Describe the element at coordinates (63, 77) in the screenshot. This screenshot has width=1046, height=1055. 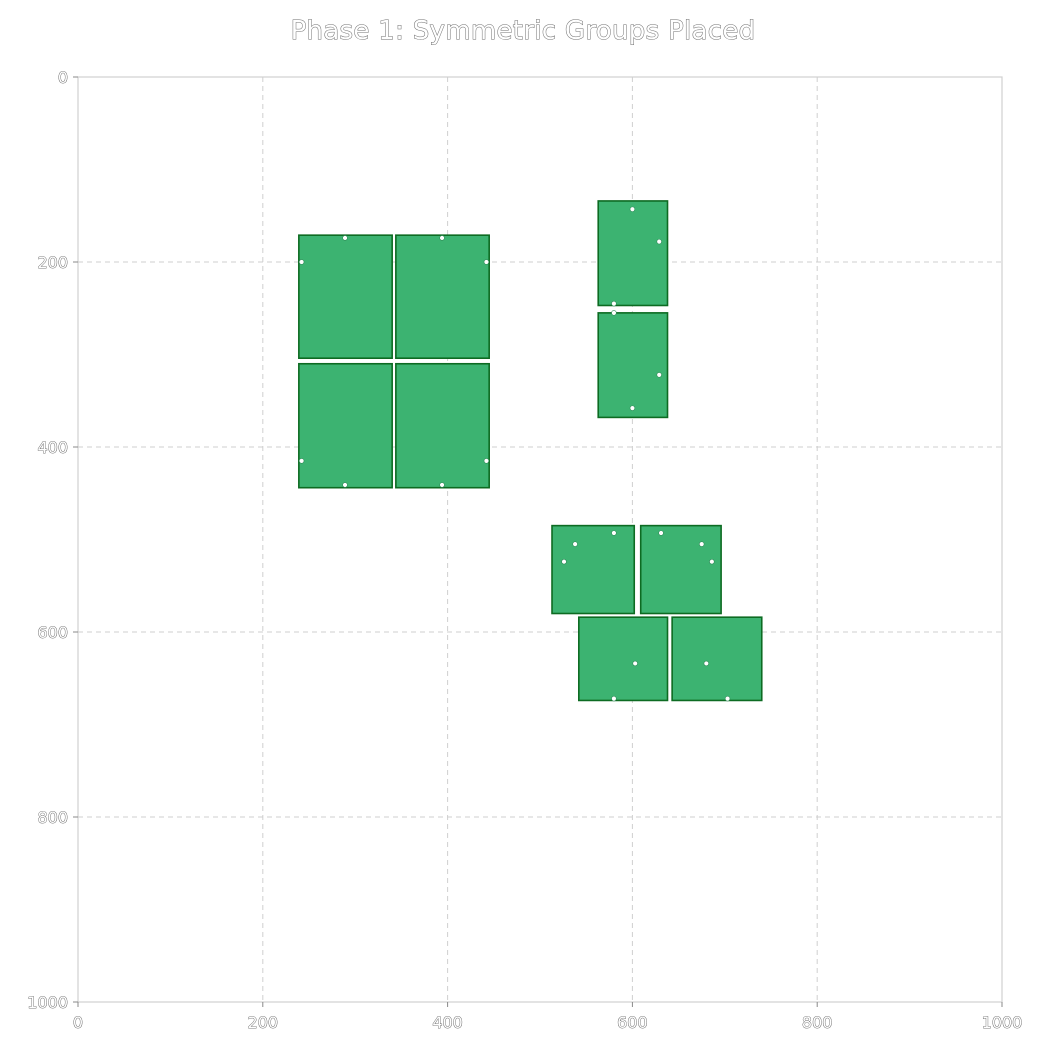
I see `y-tick-label: 0` at that location.